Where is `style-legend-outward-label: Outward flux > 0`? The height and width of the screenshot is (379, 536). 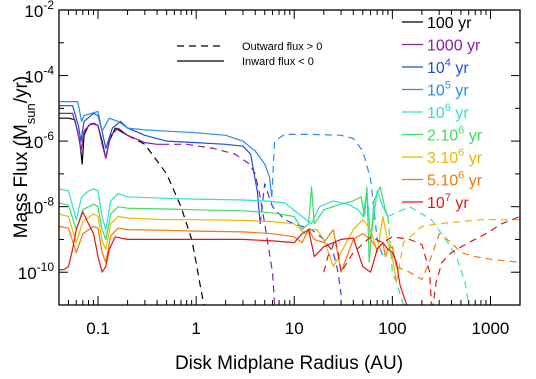
style-legend-outward-label: Outward flux > 0 is located at coordinates (282, 47).